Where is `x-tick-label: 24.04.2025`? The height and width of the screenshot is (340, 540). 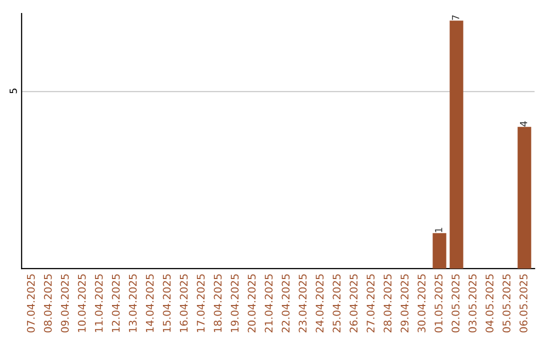
x-tick-label: 24.04.2025 is located at coordinates (320, 303).